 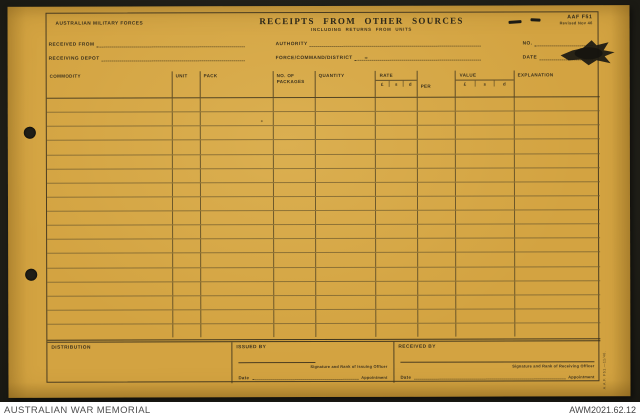 What do you see at coordinates (320, 410) in the screenshot?
I see `archive-caption-bar: AUSTRALIAN WAR MEMORIAL AWM2021.62.12` at bounding box center [320, 410].